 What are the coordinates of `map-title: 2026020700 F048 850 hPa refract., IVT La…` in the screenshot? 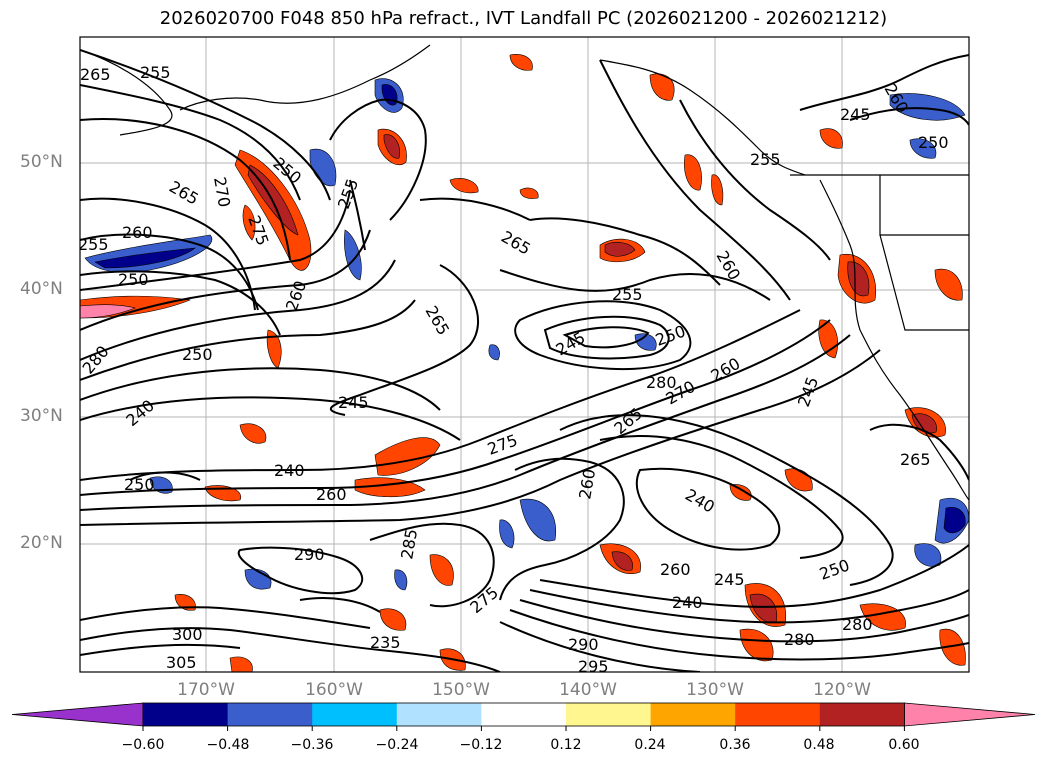 It's located at (523, 18).